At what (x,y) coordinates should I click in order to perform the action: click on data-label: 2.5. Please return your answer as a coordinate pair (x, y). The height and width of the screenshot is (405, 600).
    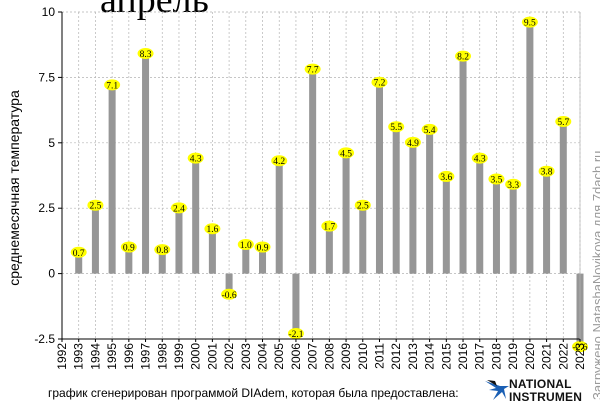
    Looking at the image, I should click on (363, 207).